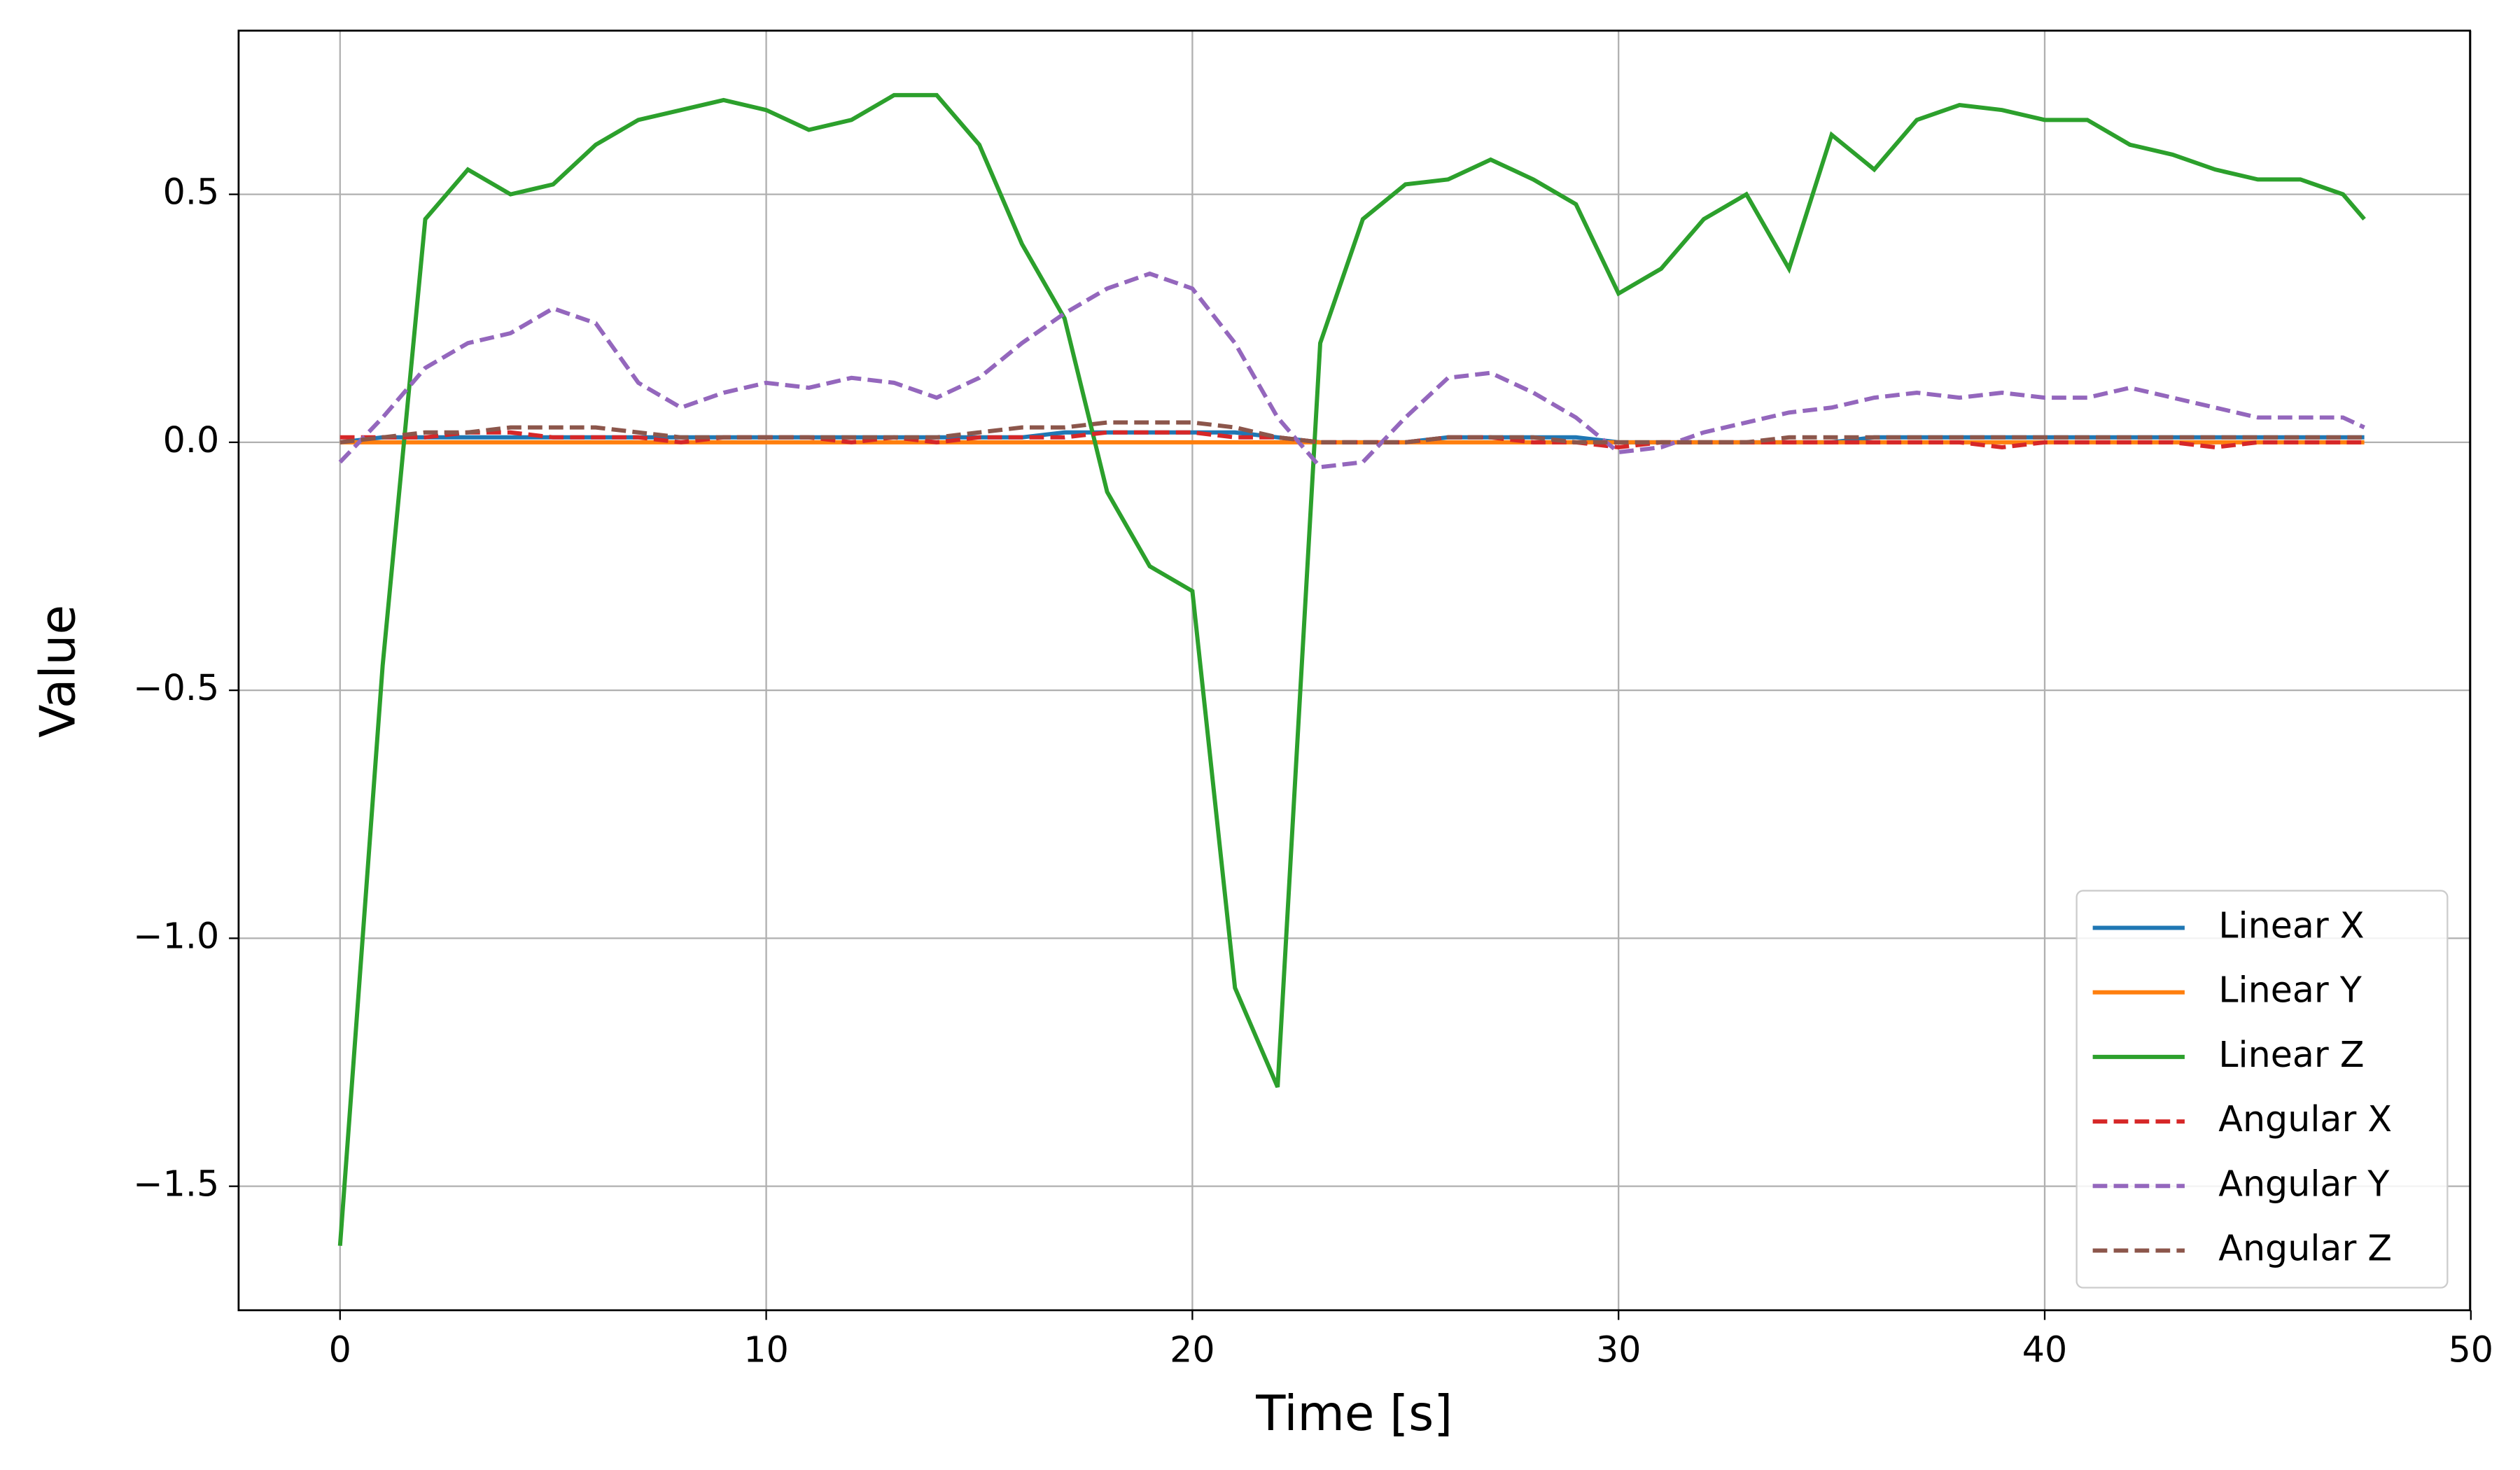 This screenshot has height=1470, width=2520. What do you see at coordinates (340, 1350) in the screenshot?
I see `x-tick-label: 0` at bounding box center [340, 1350].